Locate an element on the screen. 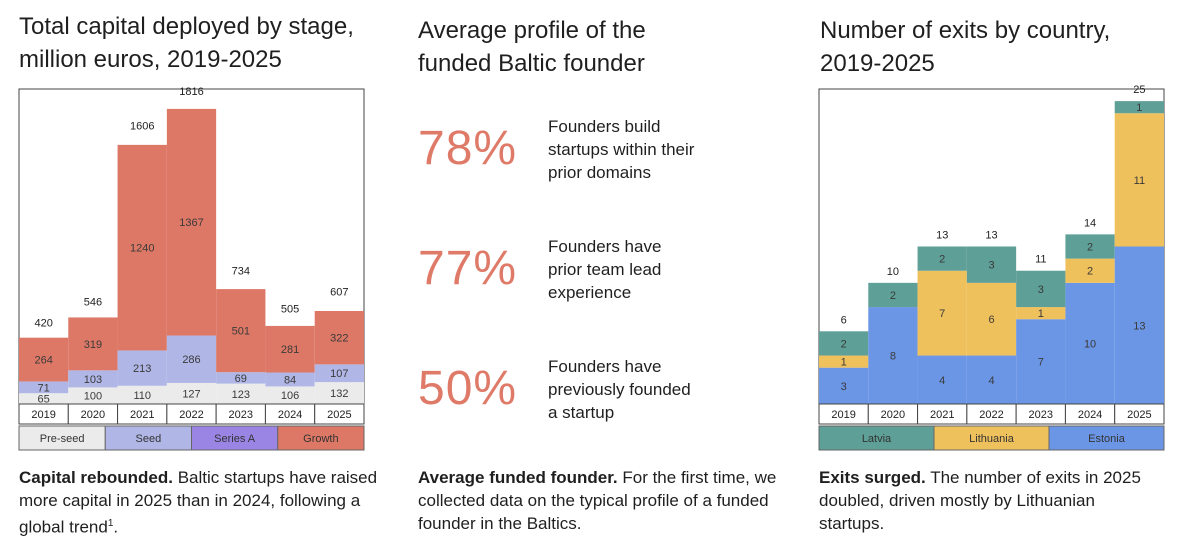 This screenshot has height=547, width=1200. bar-segment-growth-2025 is located at coordinates (339, 337).